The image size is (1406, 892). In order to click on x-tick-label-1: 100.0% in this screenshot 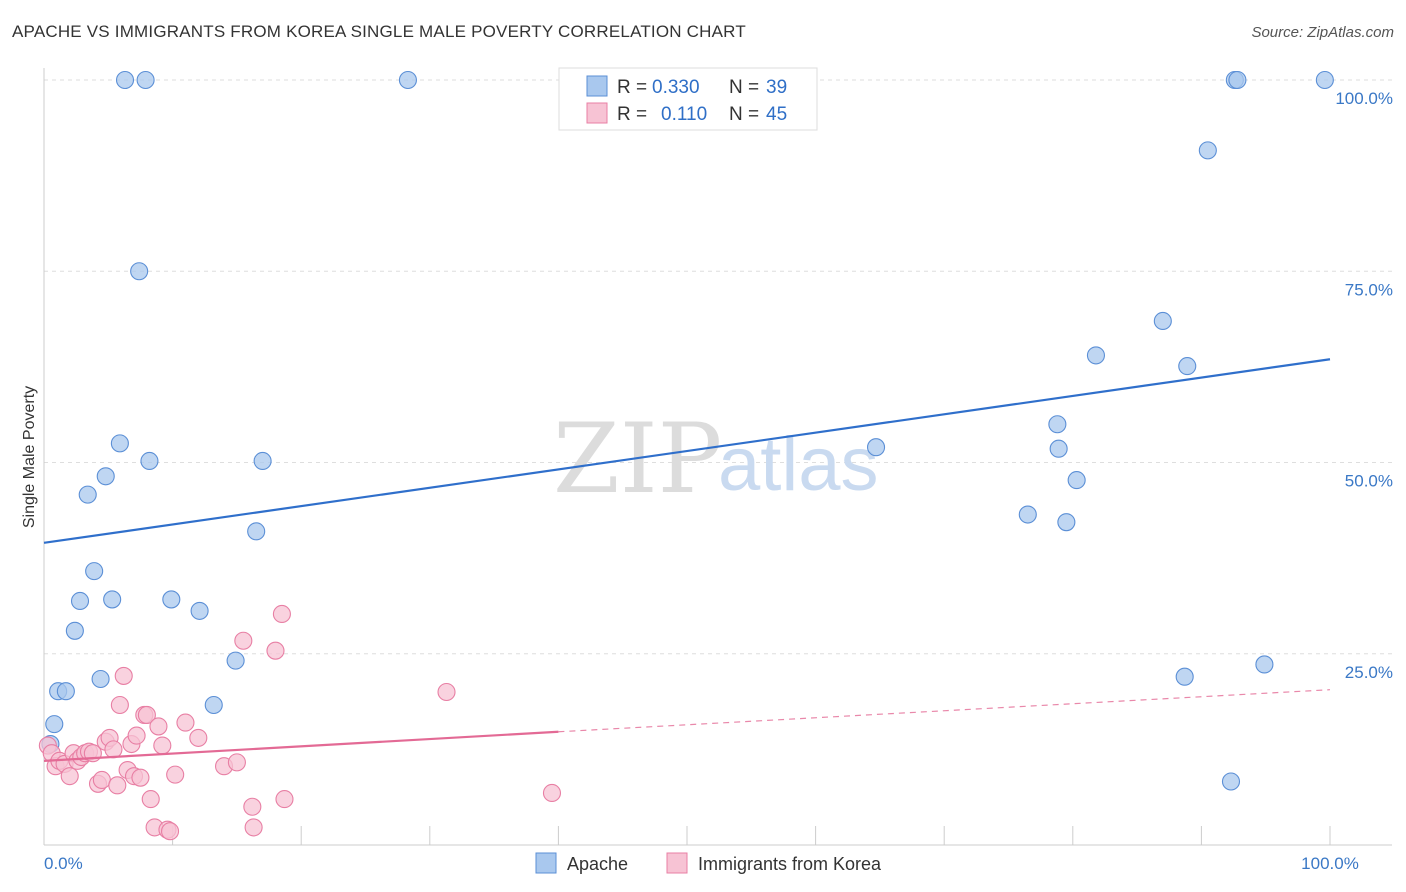, I will do `click(1330, 863)`.